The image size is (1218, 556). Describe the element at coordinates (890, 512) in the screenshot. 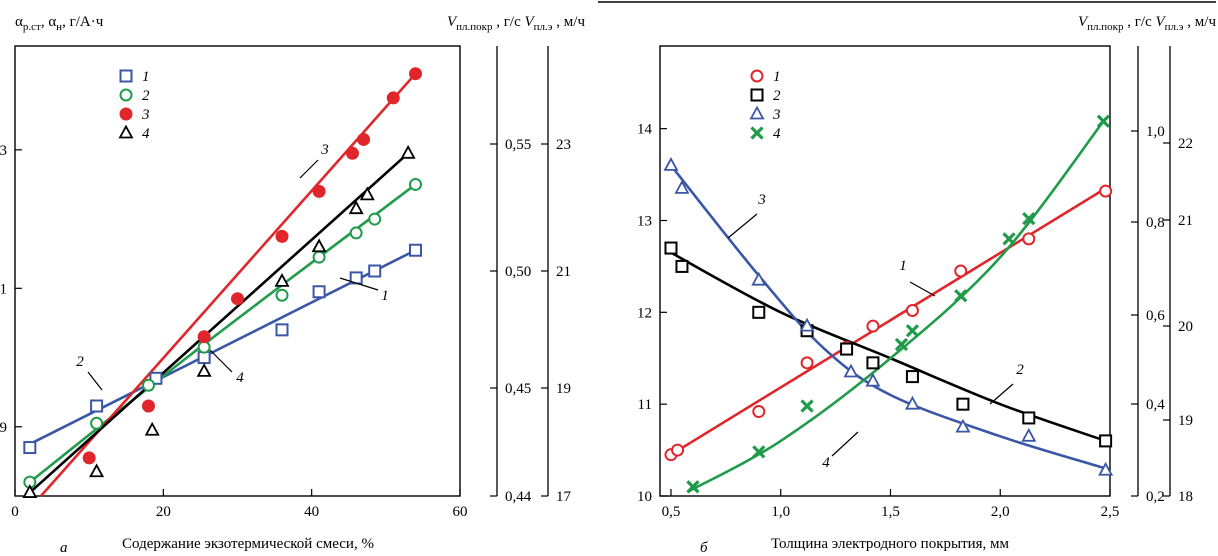

I see `b-x-tick-label-2: 1,5` at that location.